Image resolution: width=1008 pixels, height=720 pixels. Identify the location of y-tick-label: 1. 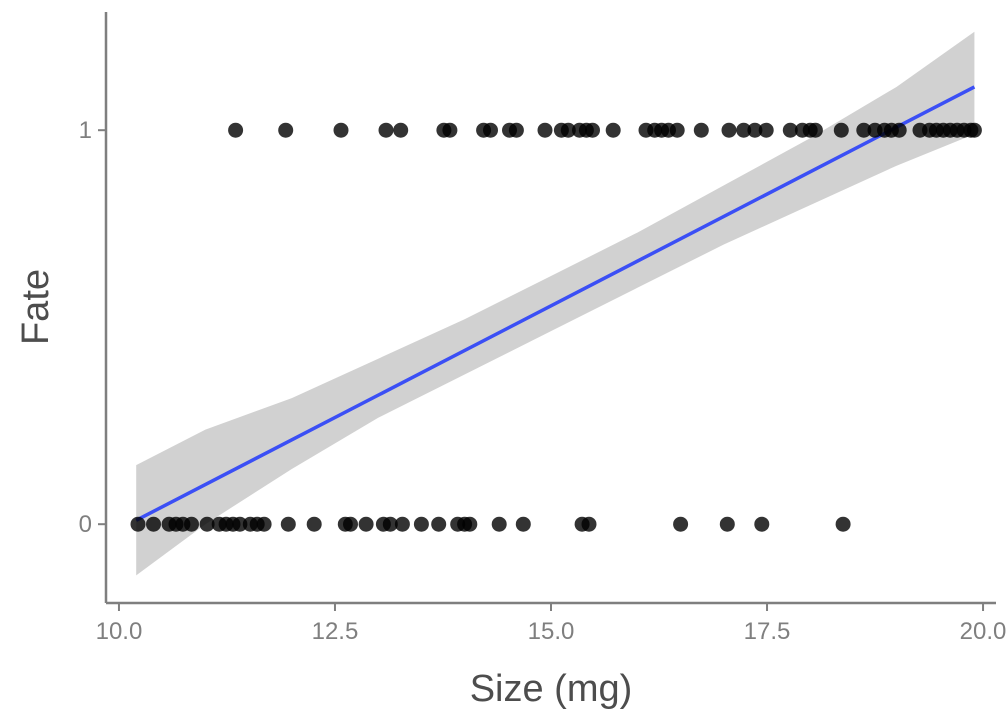
(85, 130).